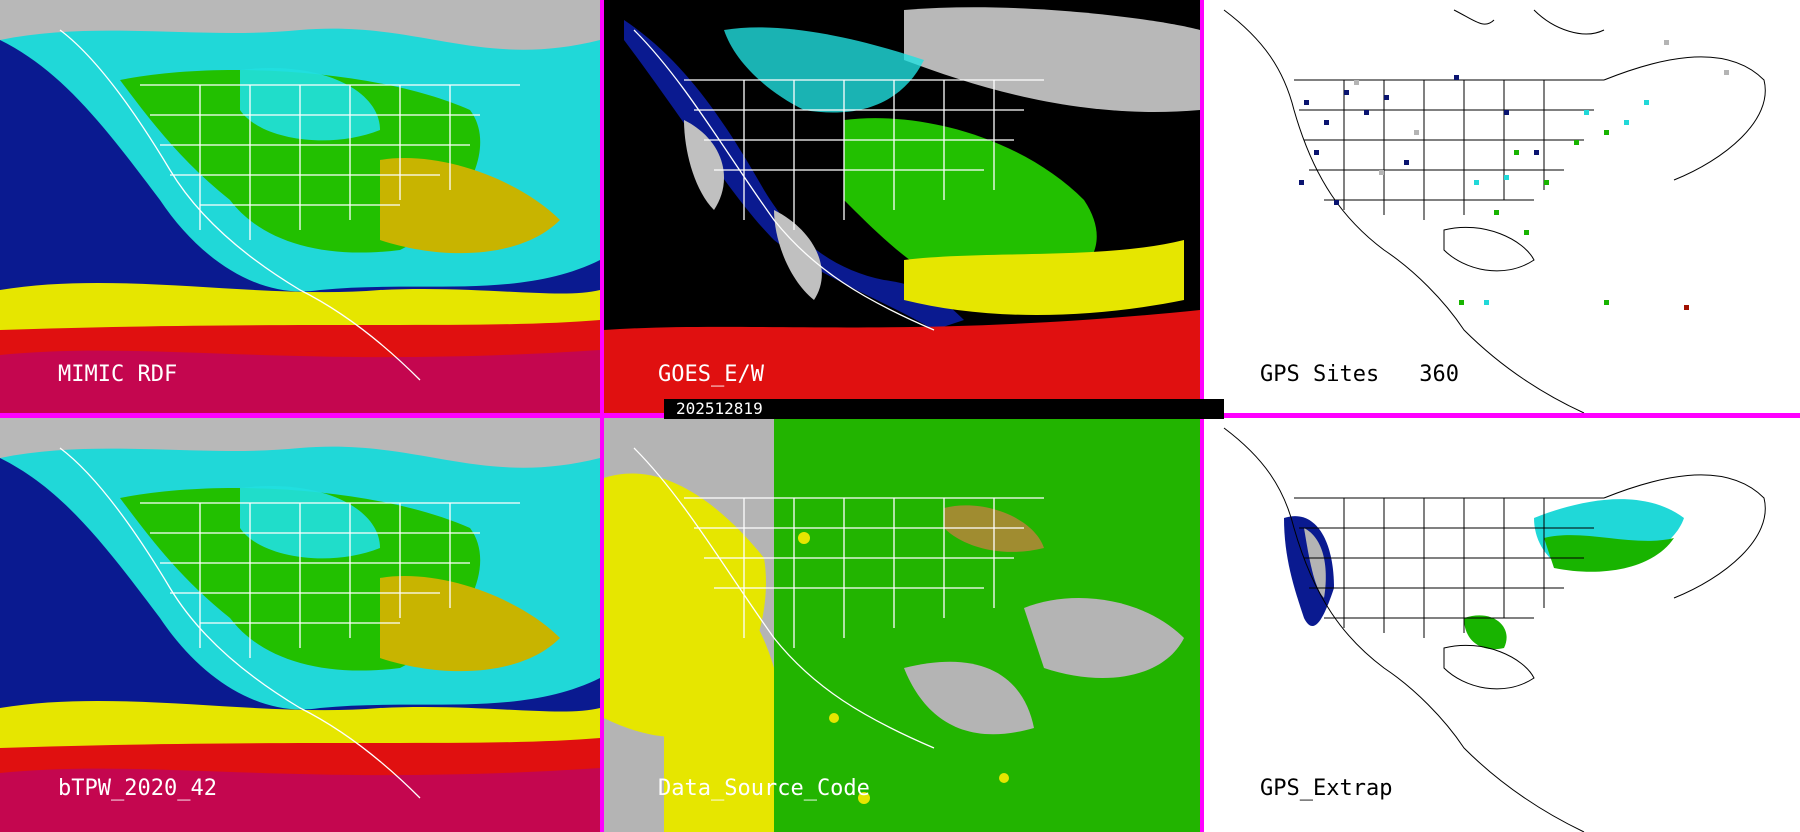 The image size is (1800, 832). What do you see at coordinates (1320, 374) in the screenshot?
I see `gps-sites-title: GPS Sites` at bounding box center [1320, 374].